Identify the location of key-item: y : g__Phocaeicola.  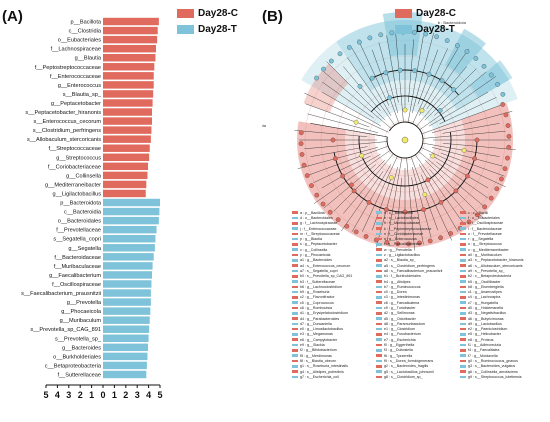
(332, 254).